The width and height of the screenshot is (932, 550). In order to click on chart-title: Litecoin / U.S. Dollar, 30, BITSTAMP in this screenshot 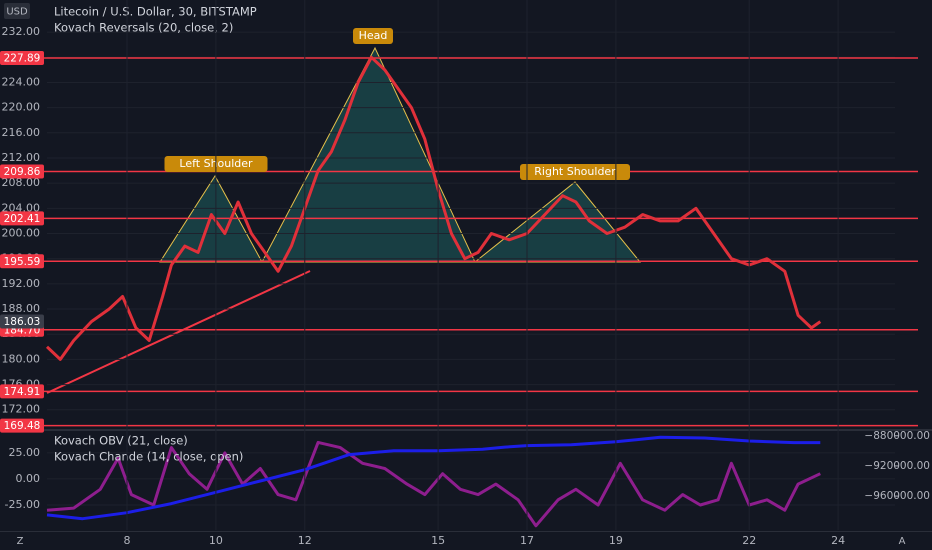, I will do `click(155, 12)`.